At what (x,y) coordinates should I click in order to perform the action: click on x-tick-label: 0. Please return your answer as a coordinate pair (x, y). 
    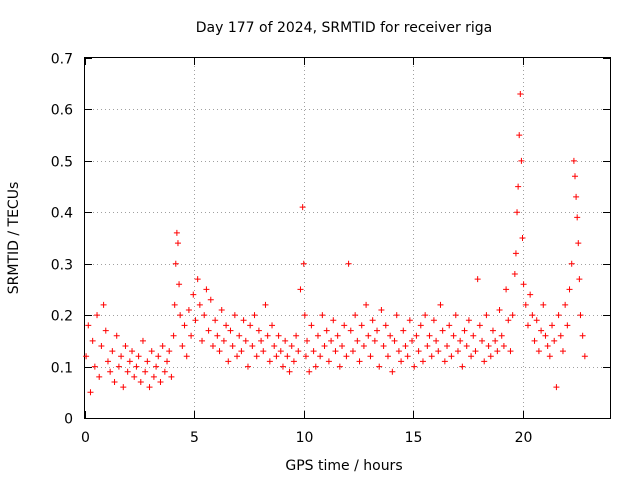
    Looking at the image, I should click on (85, 438).